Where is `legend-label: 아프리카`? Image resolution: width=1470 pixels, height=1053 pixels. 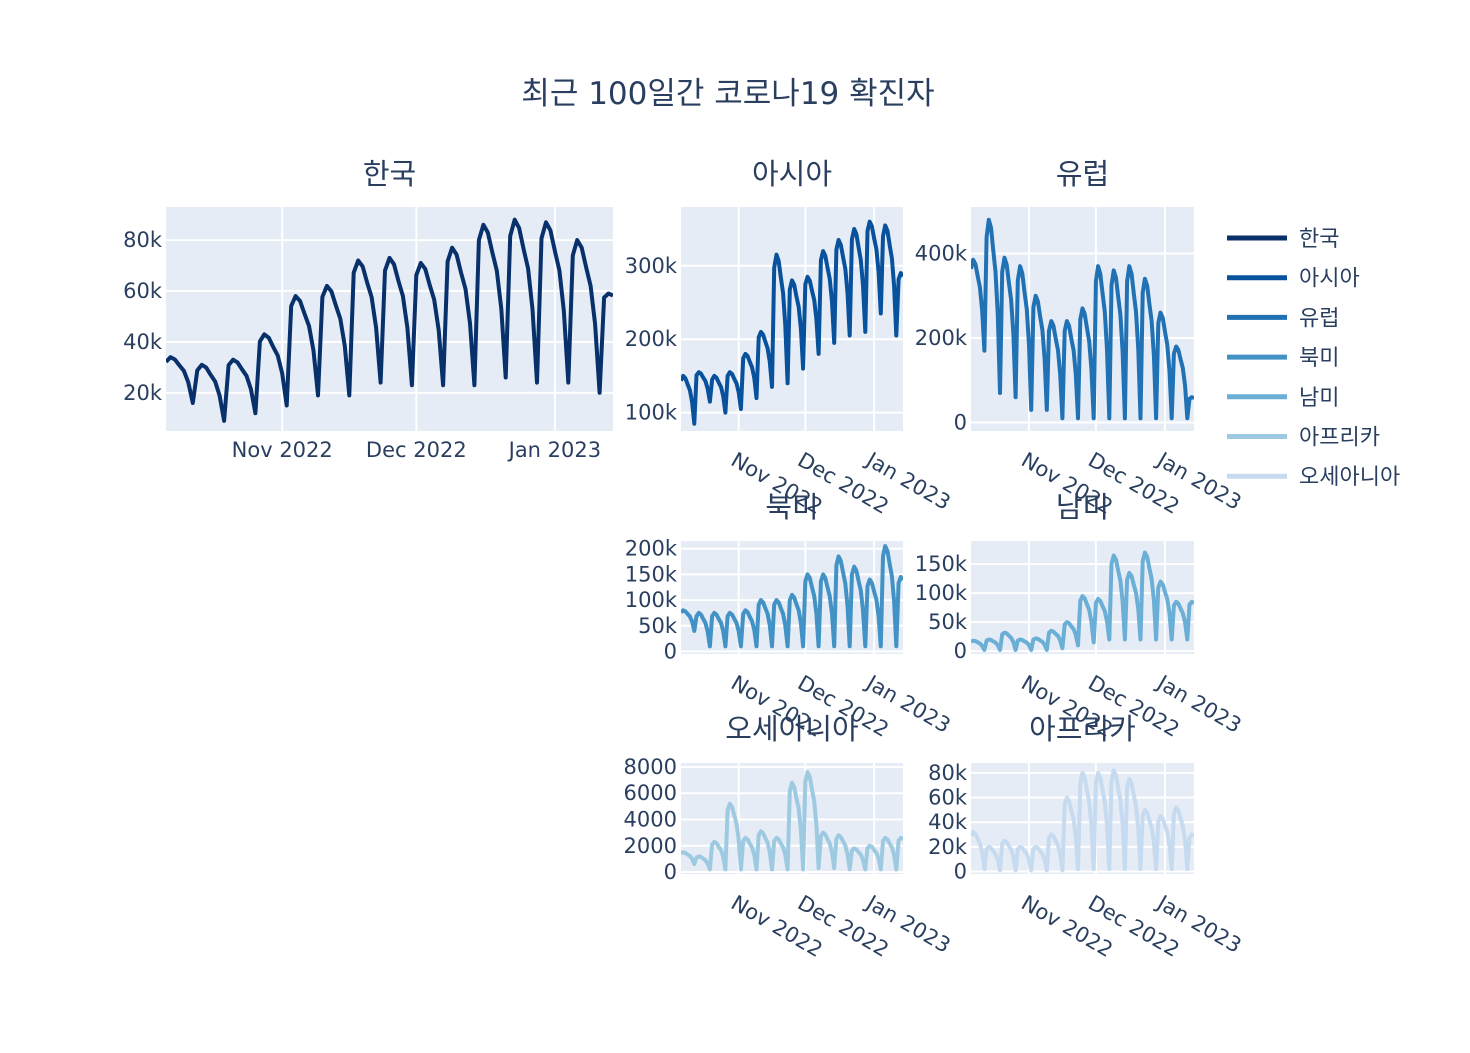 legend-label: 아프리카 is located at coordinates (1339, 438).